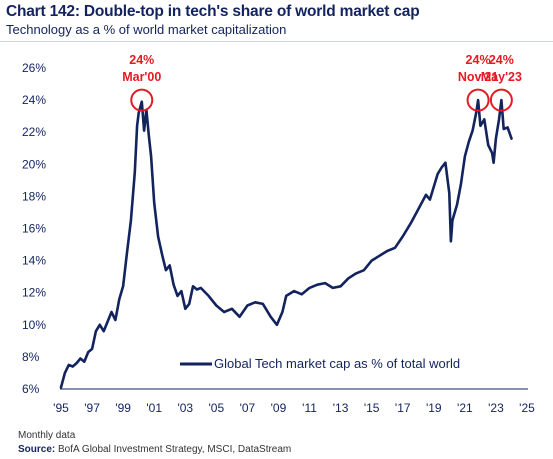  What do you see at coordinates (154, 408) in the screenshot?
I see `x-tick-label: '01` at bounding box center [154, 408].